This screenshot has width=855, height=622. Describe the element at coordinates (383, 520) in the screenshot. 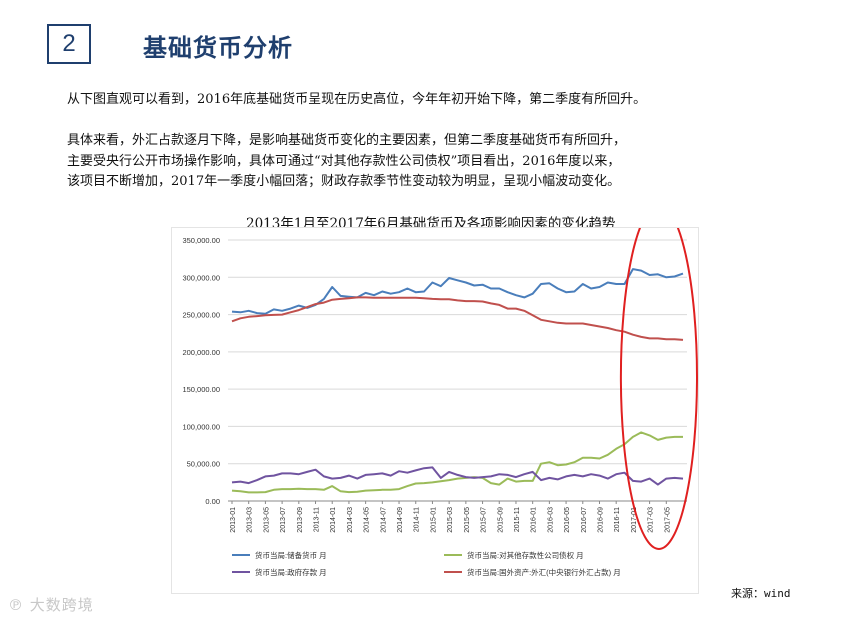

I see `x-tick-label: 2014-07` at that location.